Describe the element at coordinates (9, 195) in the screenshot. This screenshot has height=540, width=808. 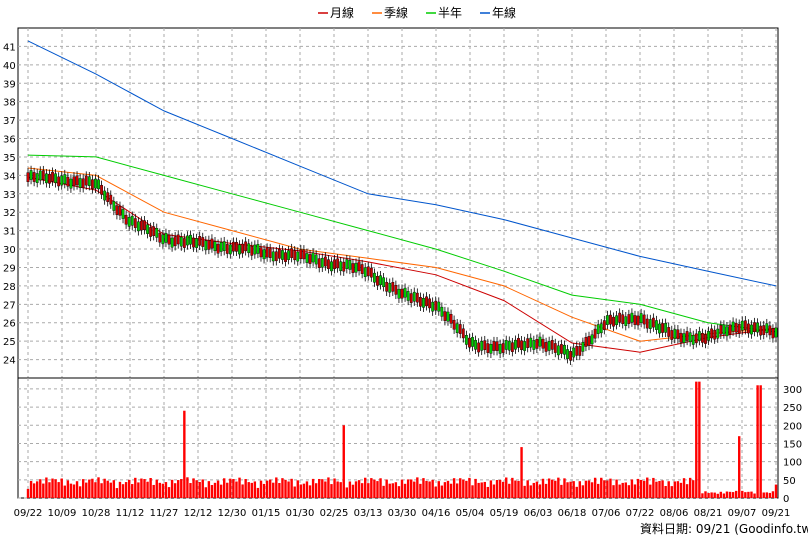
I see `price-tick-label: 33` at that location.